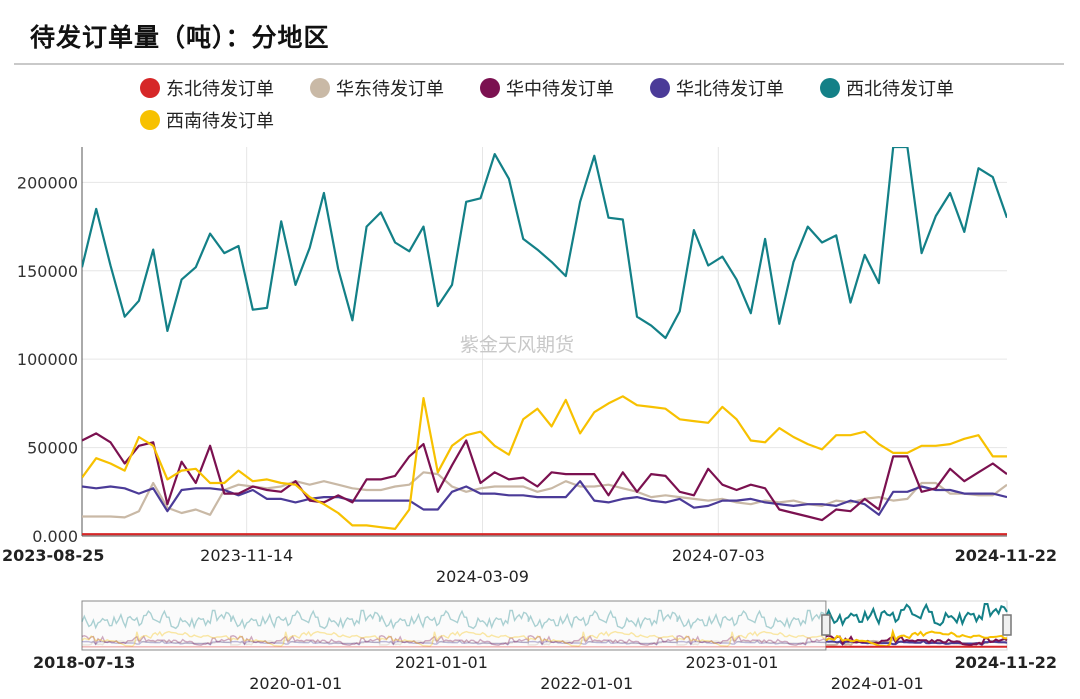  Describe the element at coordinates (539, 64) in the screenshot. I see `title-divider` at that location.